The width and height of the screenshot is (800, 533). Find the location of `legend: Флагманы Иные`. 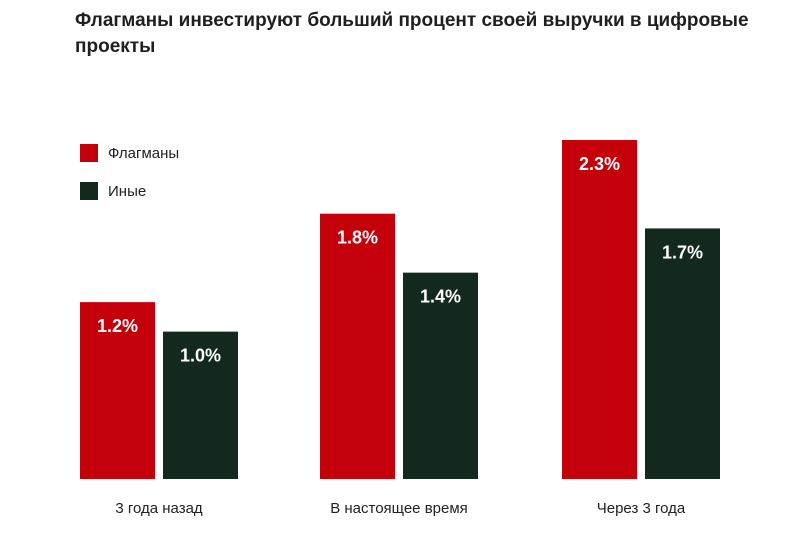

legend: Флагманы Иные is located at coordinates (129, 181).